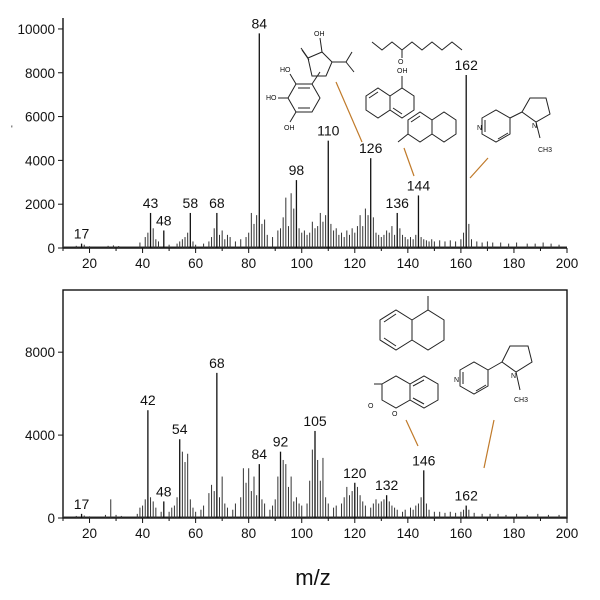 This screenshot has width=600, height=600. What do you see at coordinates (521, 400) in the screenshot?
I see `bottom-nicotine-methyl: CH3` at bounding box center [521, 400].